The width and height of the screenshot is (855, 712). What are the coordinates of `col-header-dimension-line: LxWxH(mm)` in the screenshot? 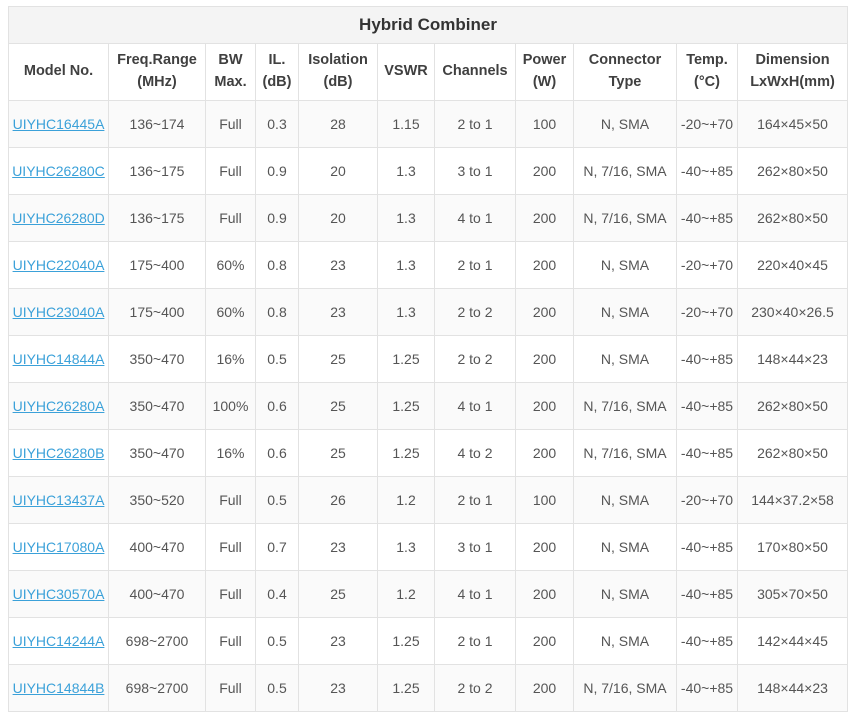 It's located at (792, 82).